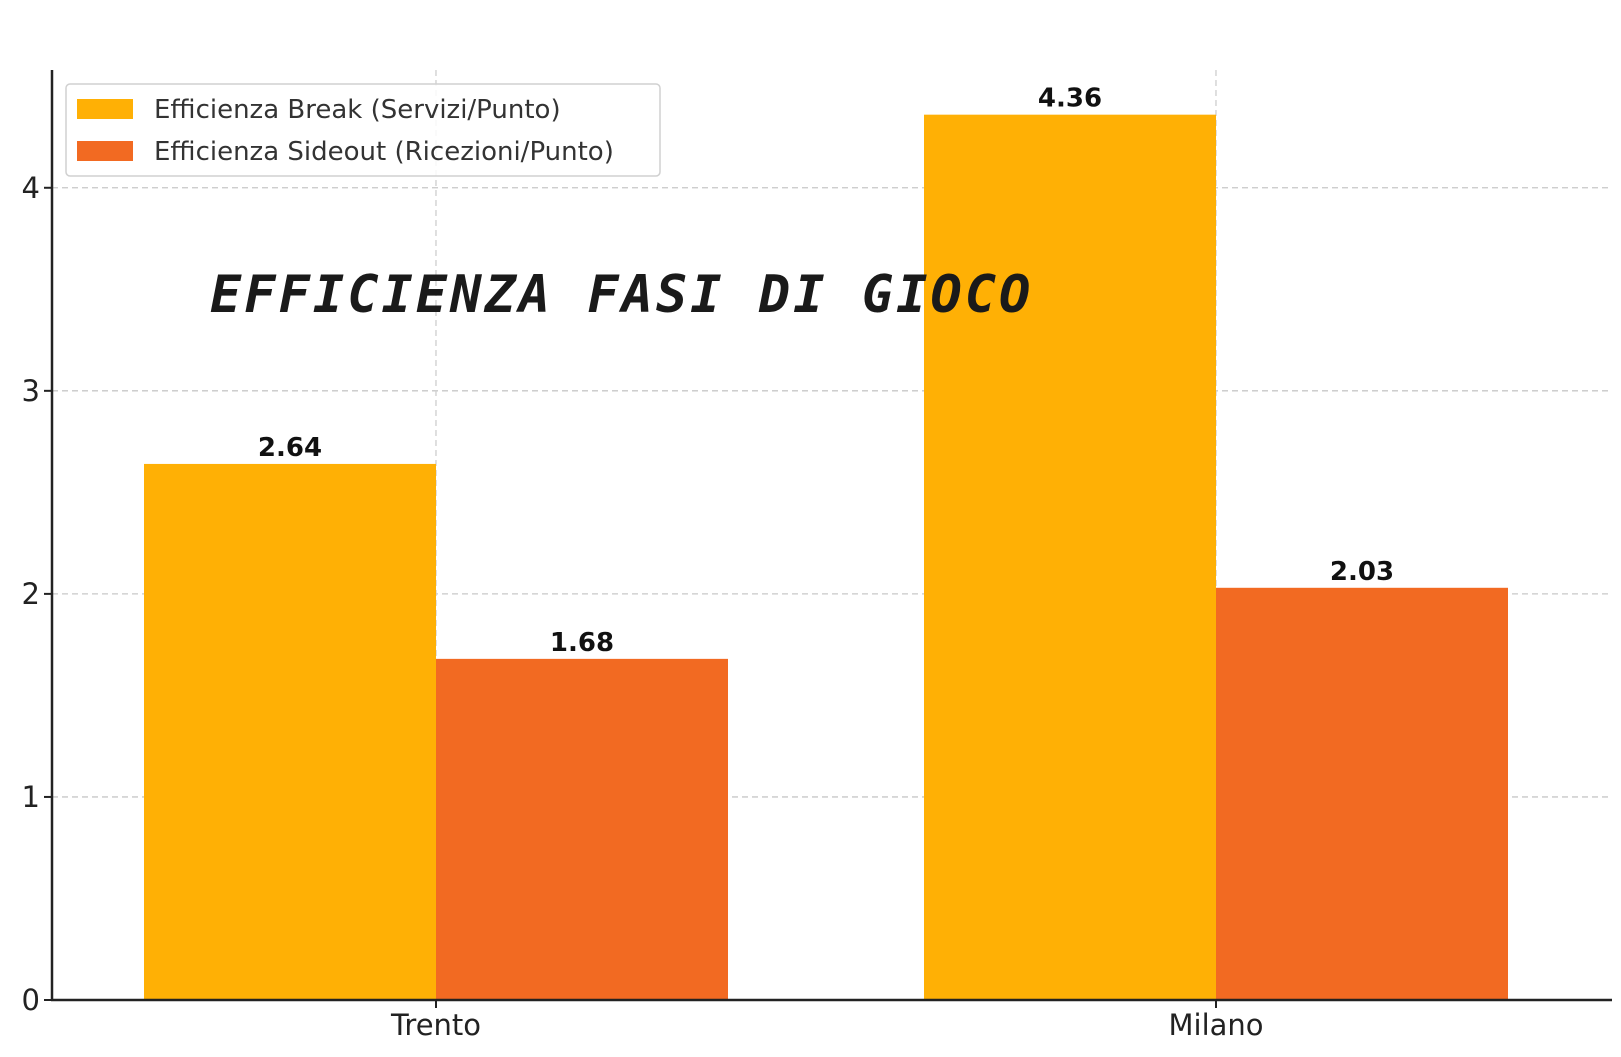 The image size is (1621, 1057). Describe the element at coordinates (582, 643) in the screenshot. I see `data-label: 1.68` at that location.